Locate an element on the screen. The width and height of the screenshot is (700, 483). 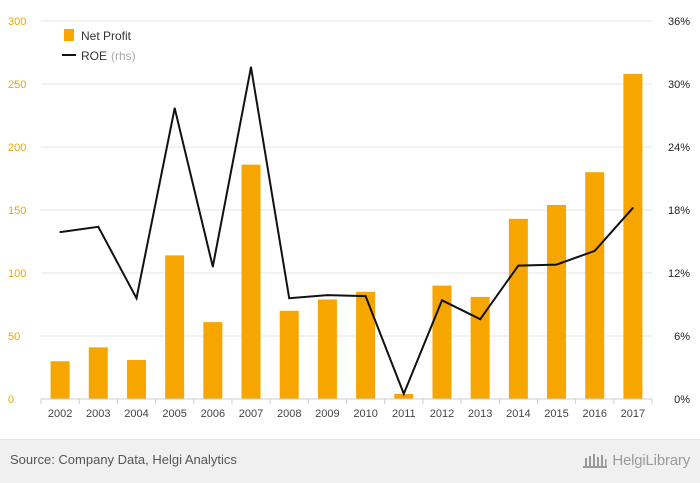
y-right-tick-label: 12% is located at coordinates (679, 274).